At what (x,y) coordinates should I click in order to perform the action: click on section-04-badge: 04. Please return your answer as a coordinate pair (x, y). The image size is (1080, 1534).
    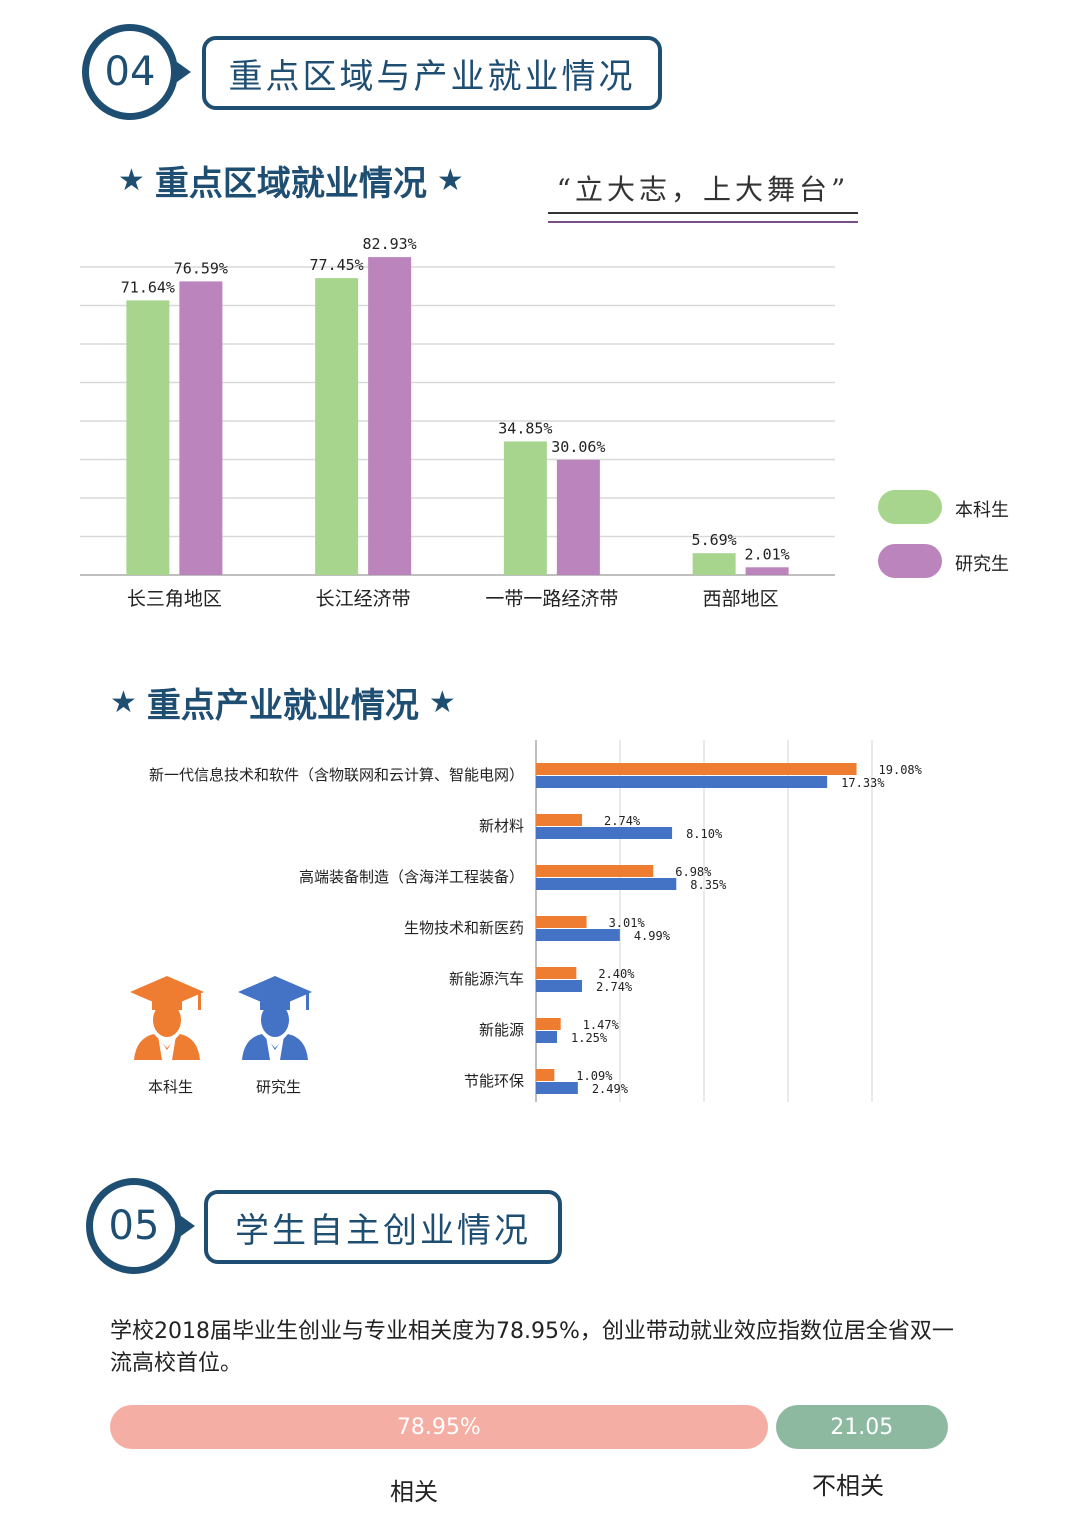
    Looking at the image, I should click on (136, 72).